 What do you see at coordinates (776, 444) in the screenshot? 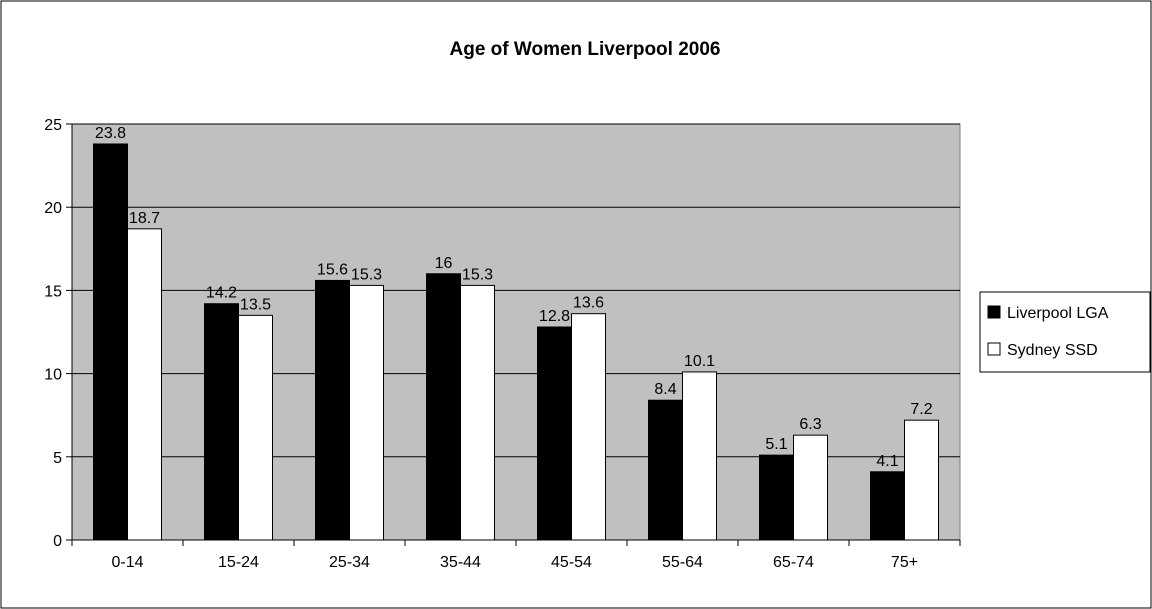
I see `data-label: 5.1` at bounding box center [776, 444].